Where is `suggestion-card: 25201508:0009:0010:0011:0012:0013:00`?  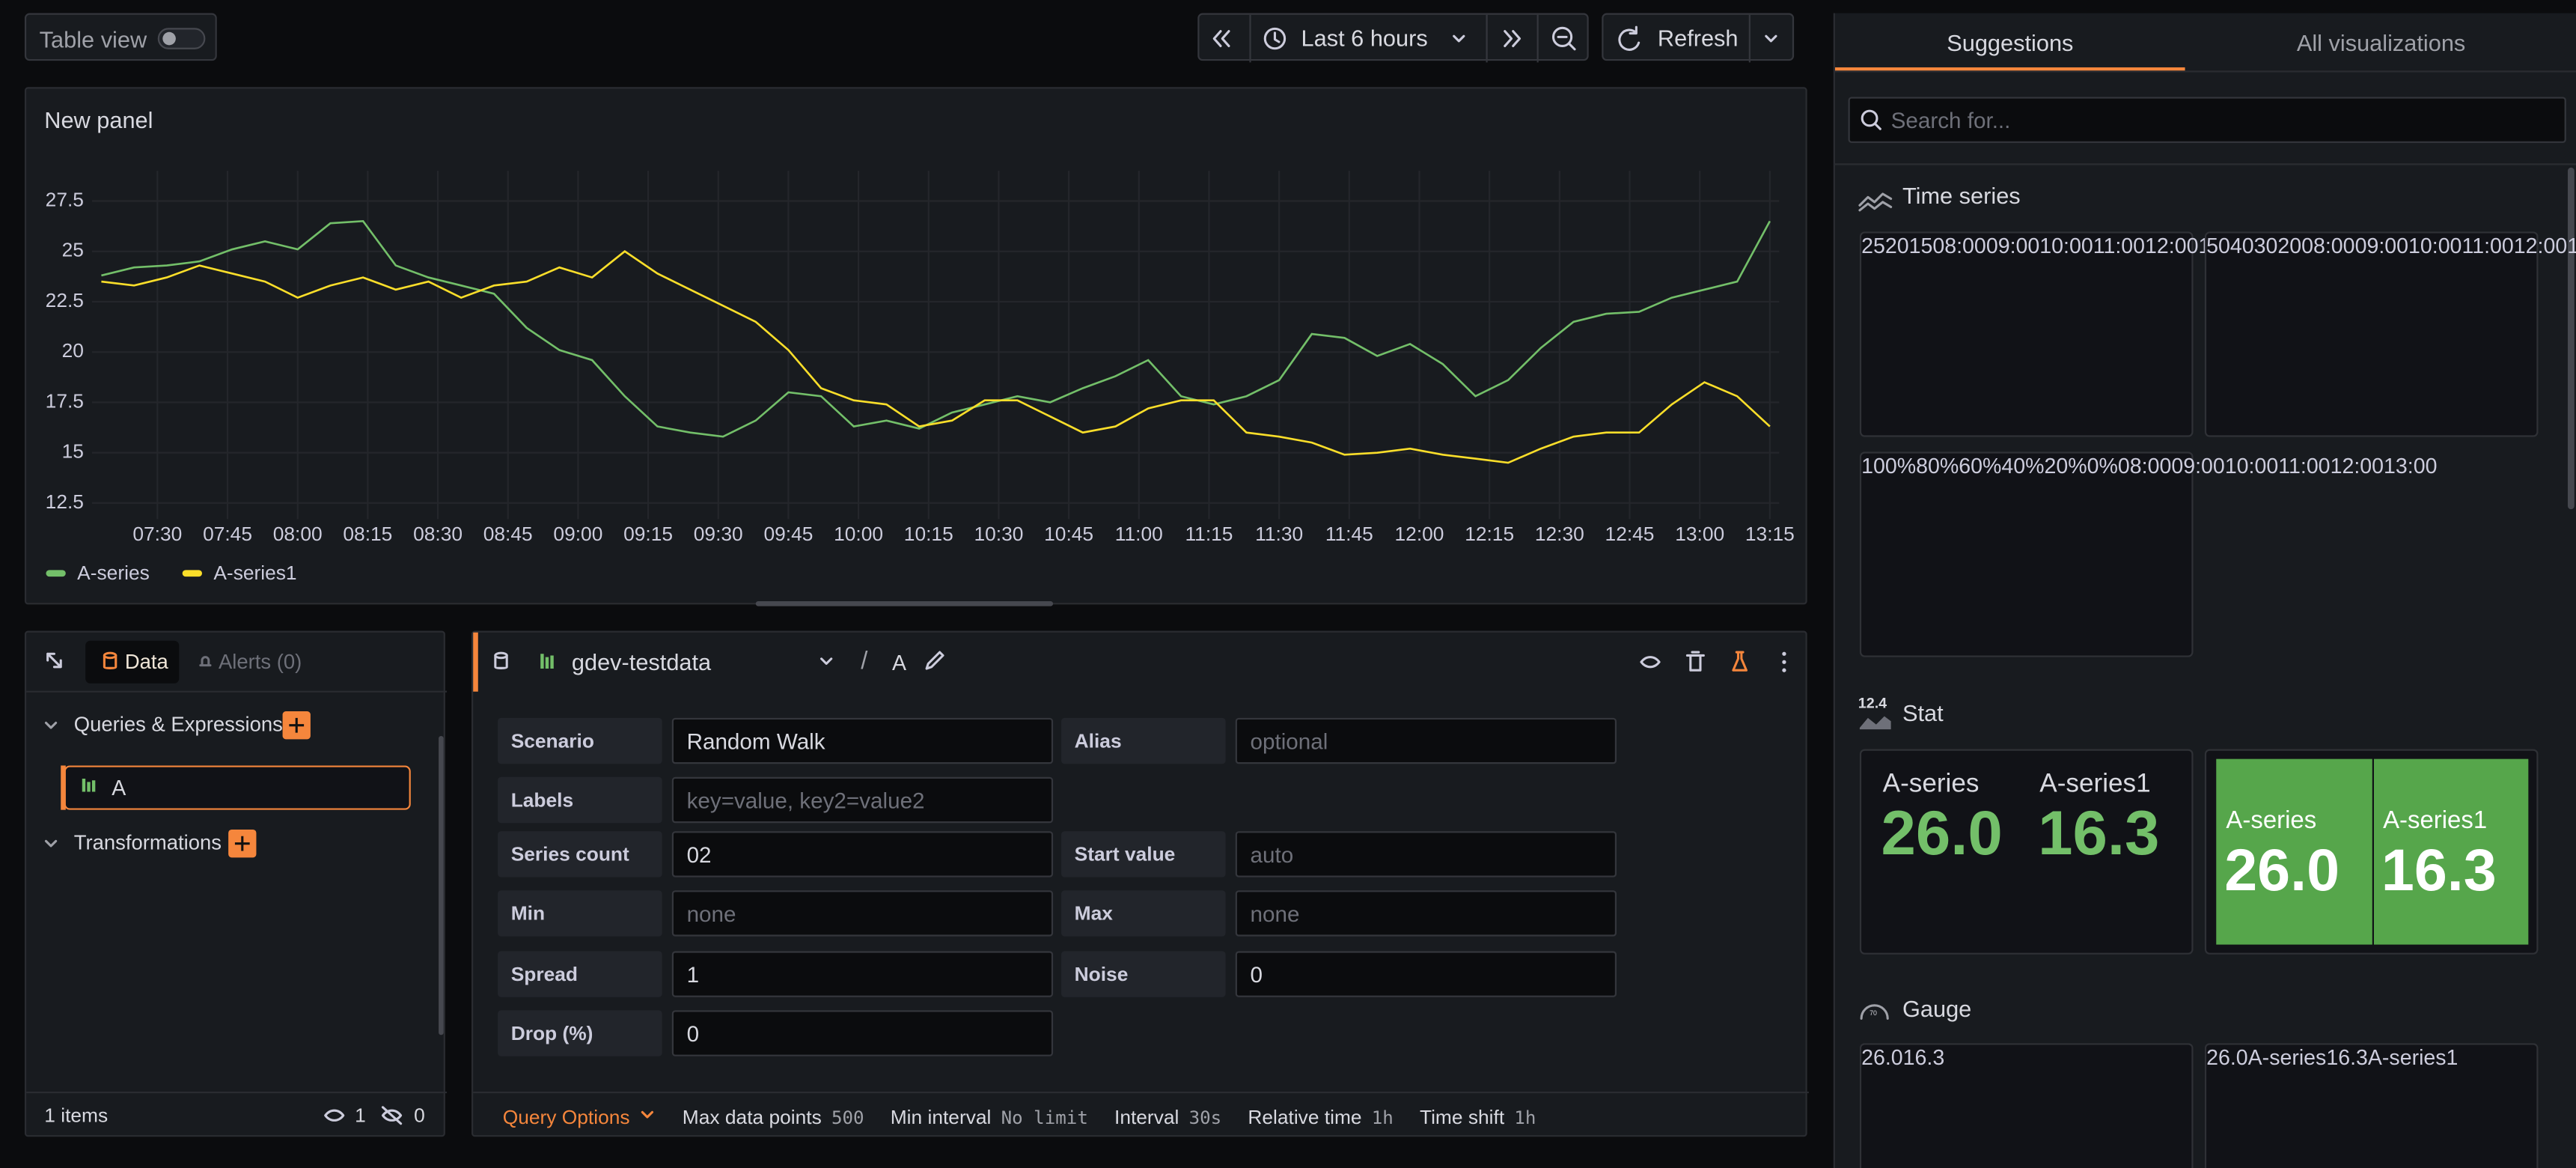 suggestion-card: 25201508:0009:0010:0011:0012:0013:00 is located at coordinates (2055, 334).